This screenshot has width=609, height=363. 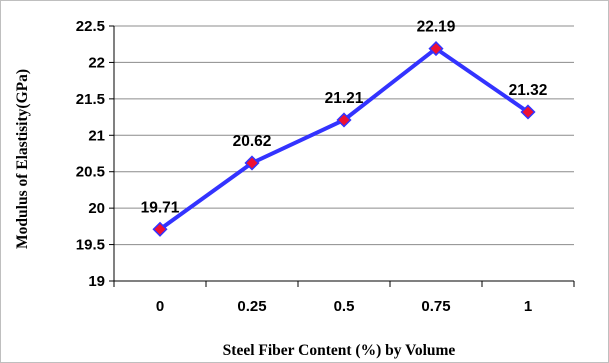 I want to click on data-label: 20.62, so click(x=252, y=141).